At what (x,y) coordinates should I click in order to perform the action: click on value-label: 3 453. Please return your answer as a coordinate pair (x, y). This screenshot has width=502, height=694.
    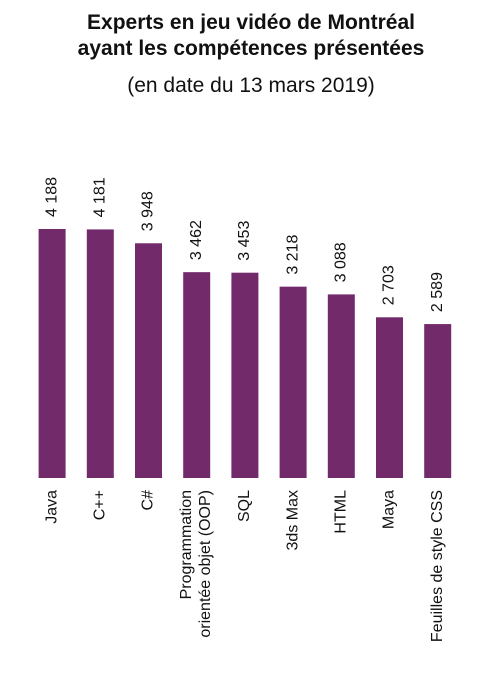
    Looking at the image, I should click on (244, 241).